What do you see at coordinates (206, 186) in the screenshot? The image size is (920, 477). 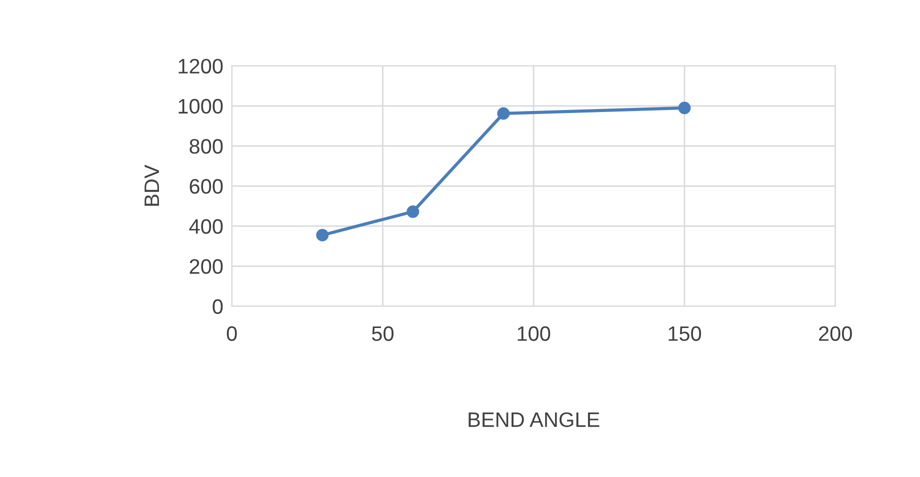 I see `y-tick-label: 600` at bounding box center [206, 186].